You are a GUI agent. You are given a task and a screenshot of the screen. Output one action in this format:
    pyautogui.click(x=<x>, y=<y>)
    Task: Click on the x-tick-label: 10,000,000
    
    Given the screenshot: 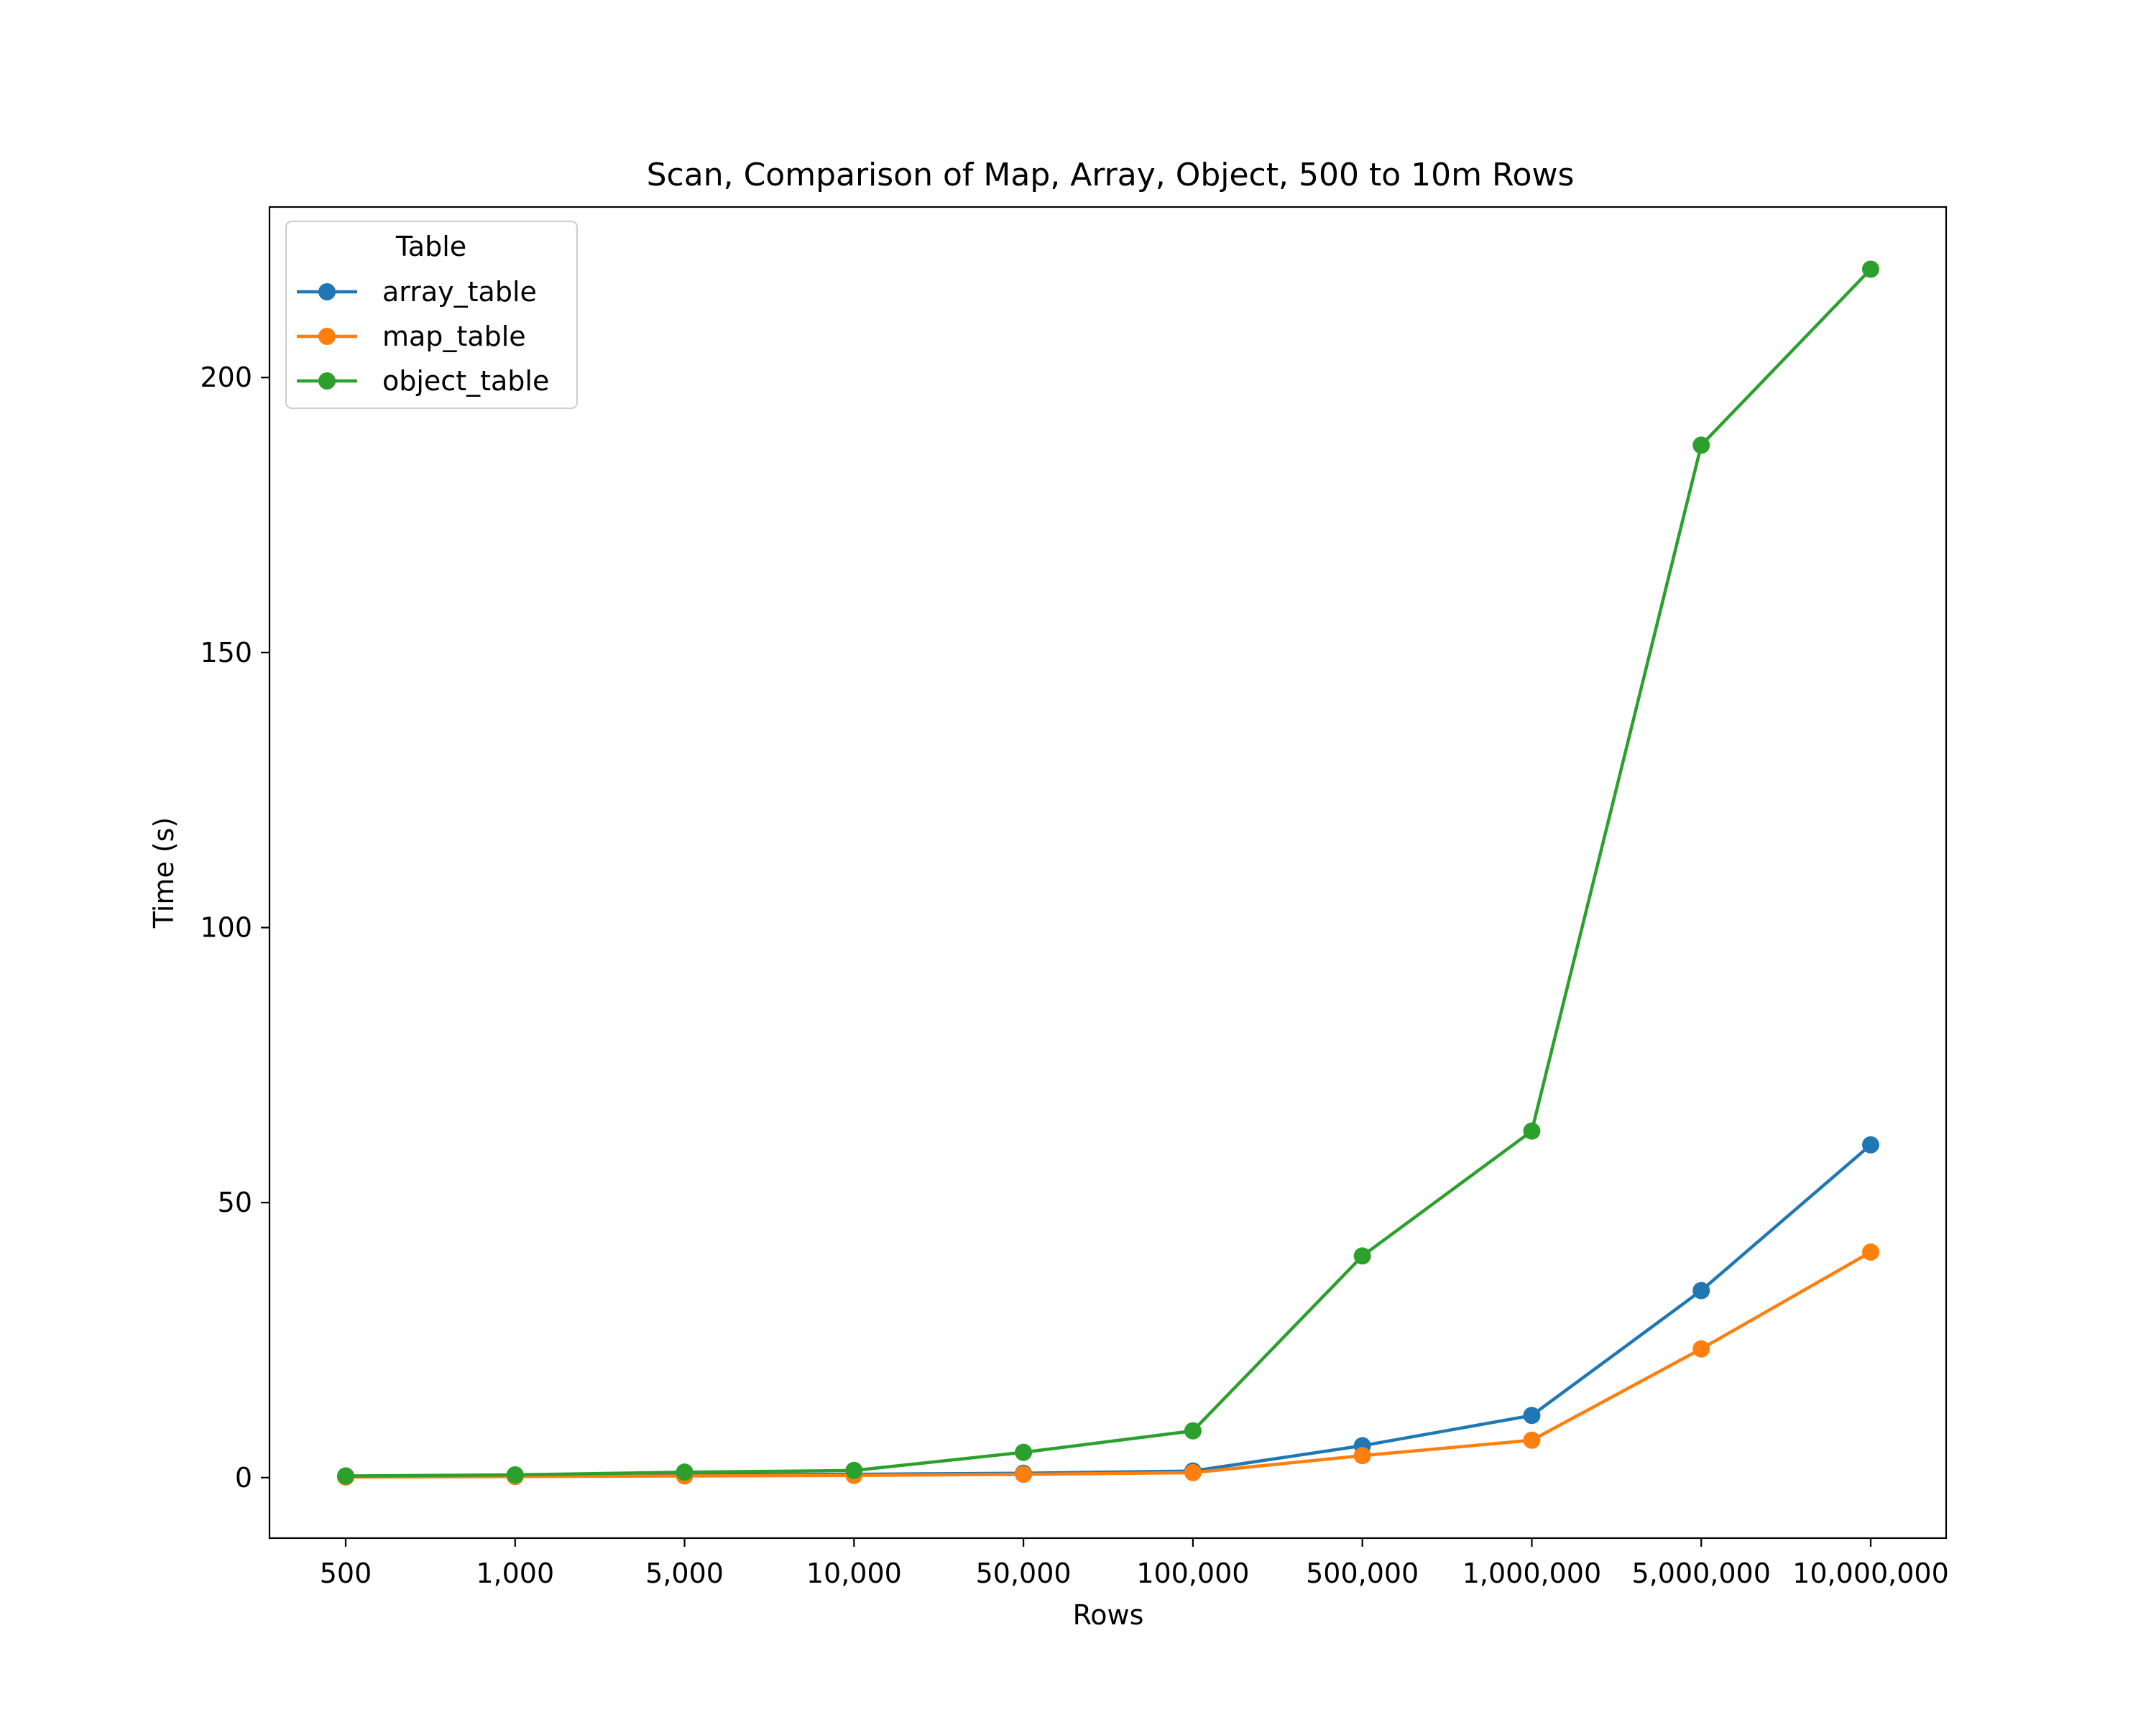 What is the action you would take?
    pyautogui.click(x=1871, y=1573)
    